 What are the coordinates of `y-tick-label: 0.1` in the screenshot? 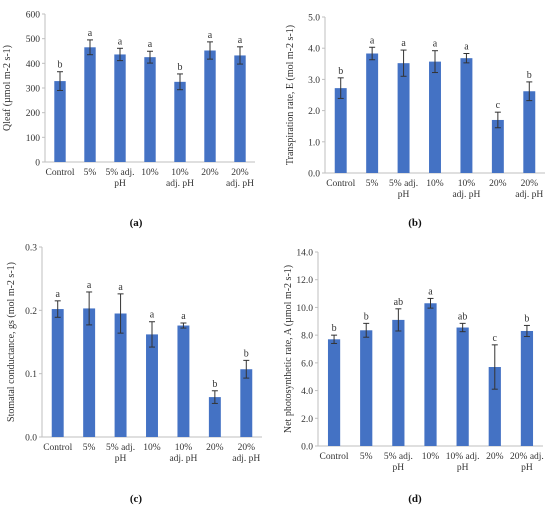 It's located at (31, 375).